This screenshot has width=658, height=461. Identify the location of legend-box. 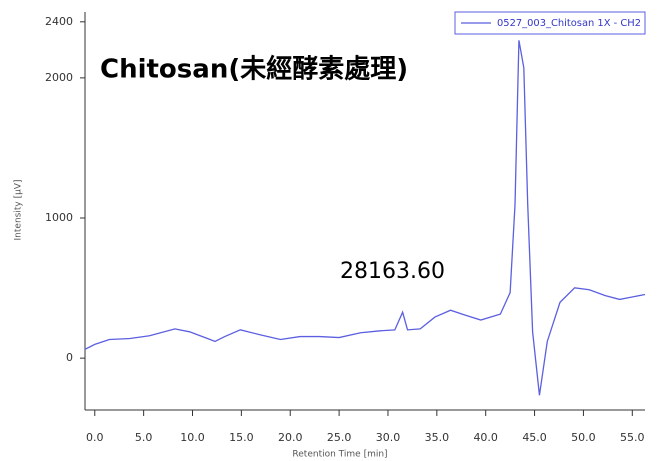
(550, 23).